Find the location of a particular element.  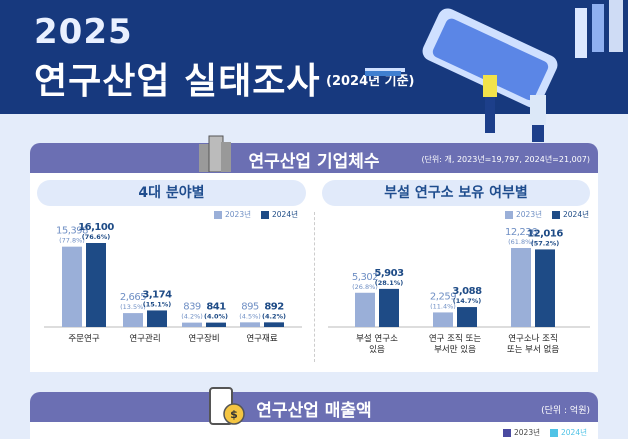

share-label: (4.0%) is located at coordinates (216, 317).